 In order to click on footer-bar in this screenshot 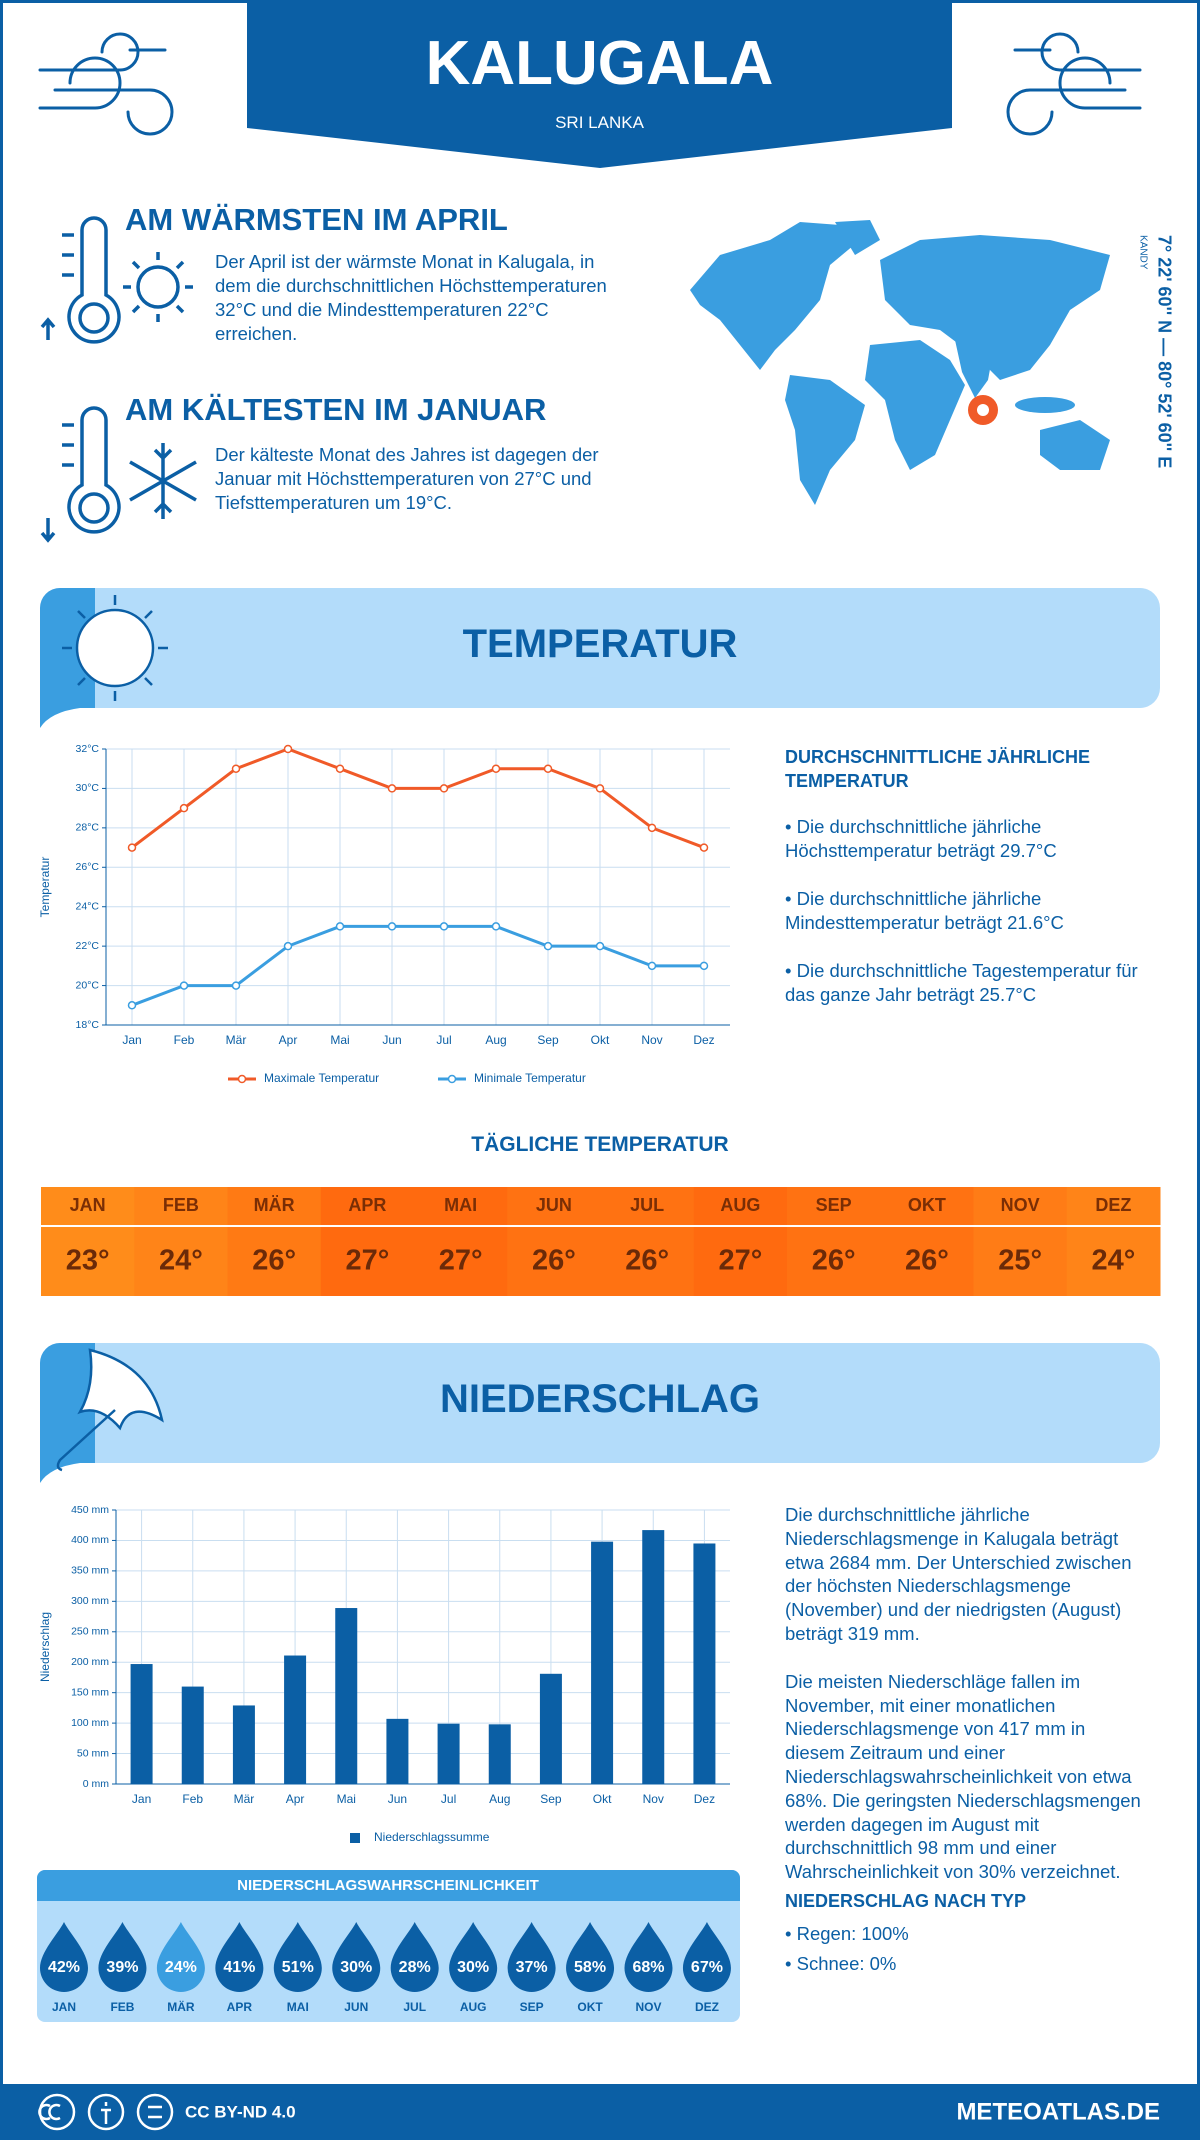, I will do `click(600, 2112)`.